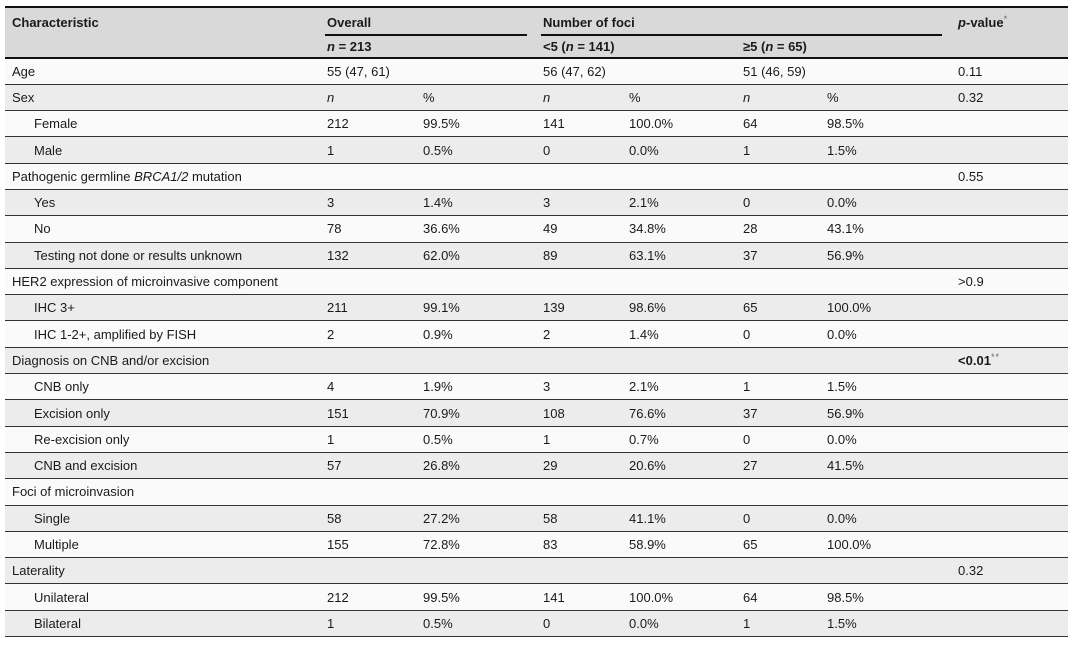  Describe the element at coordinates (589, 22) in the screenshot. I see `header-foci-label: Number of foci` at that location.